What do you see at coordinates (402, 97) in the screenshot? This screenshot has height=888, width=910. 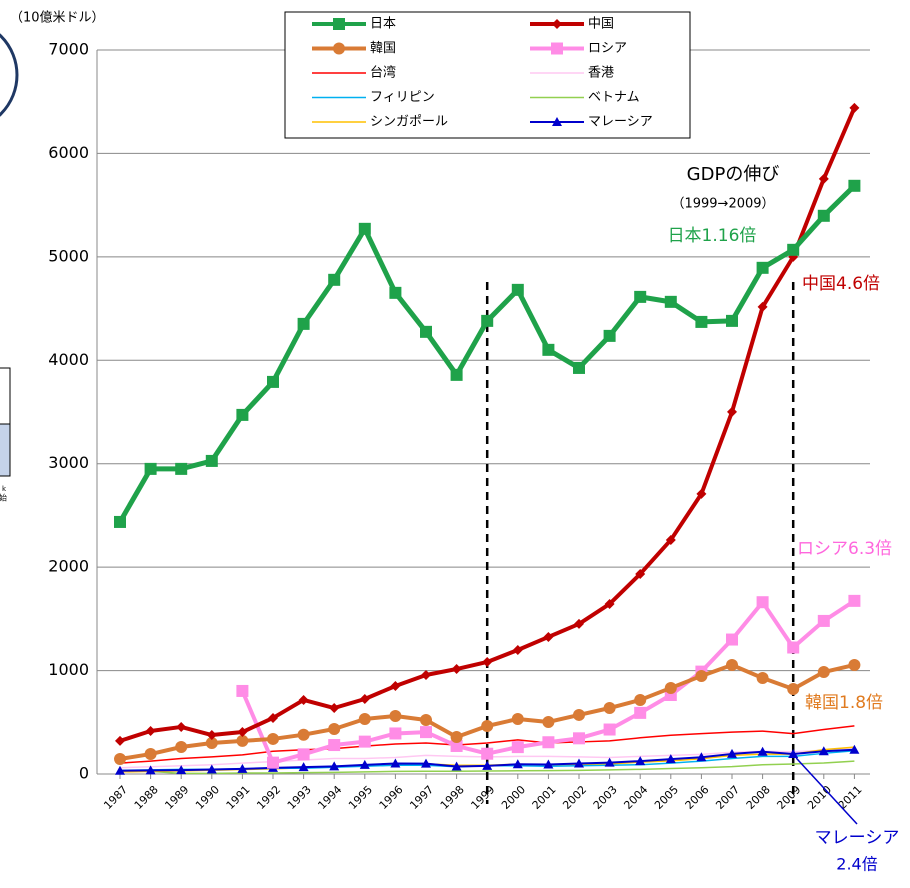 I see `legend-label: フィリピン` at bounding box center [402, 97].